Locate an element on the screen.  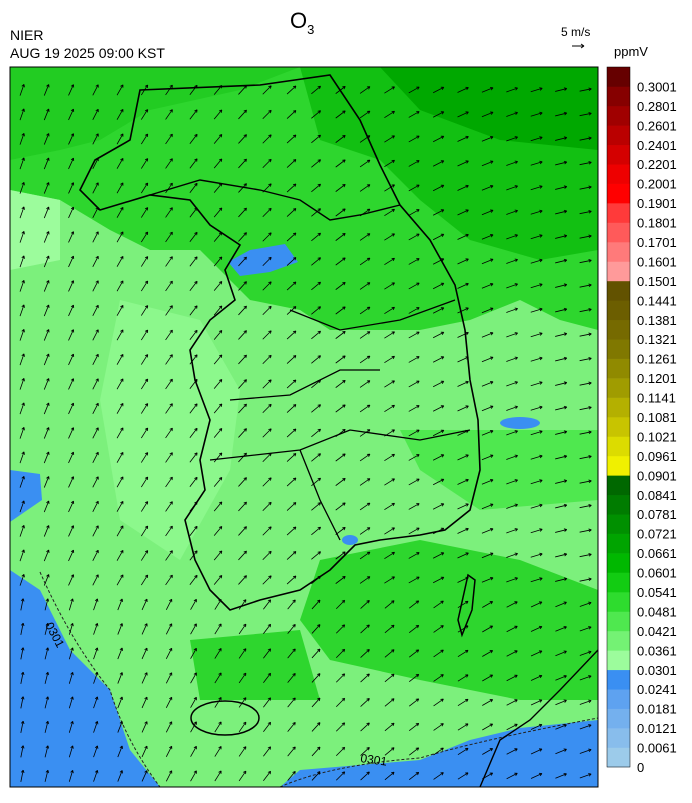
colorbar-label: 0.1701 is located at coordinates (657, 242).